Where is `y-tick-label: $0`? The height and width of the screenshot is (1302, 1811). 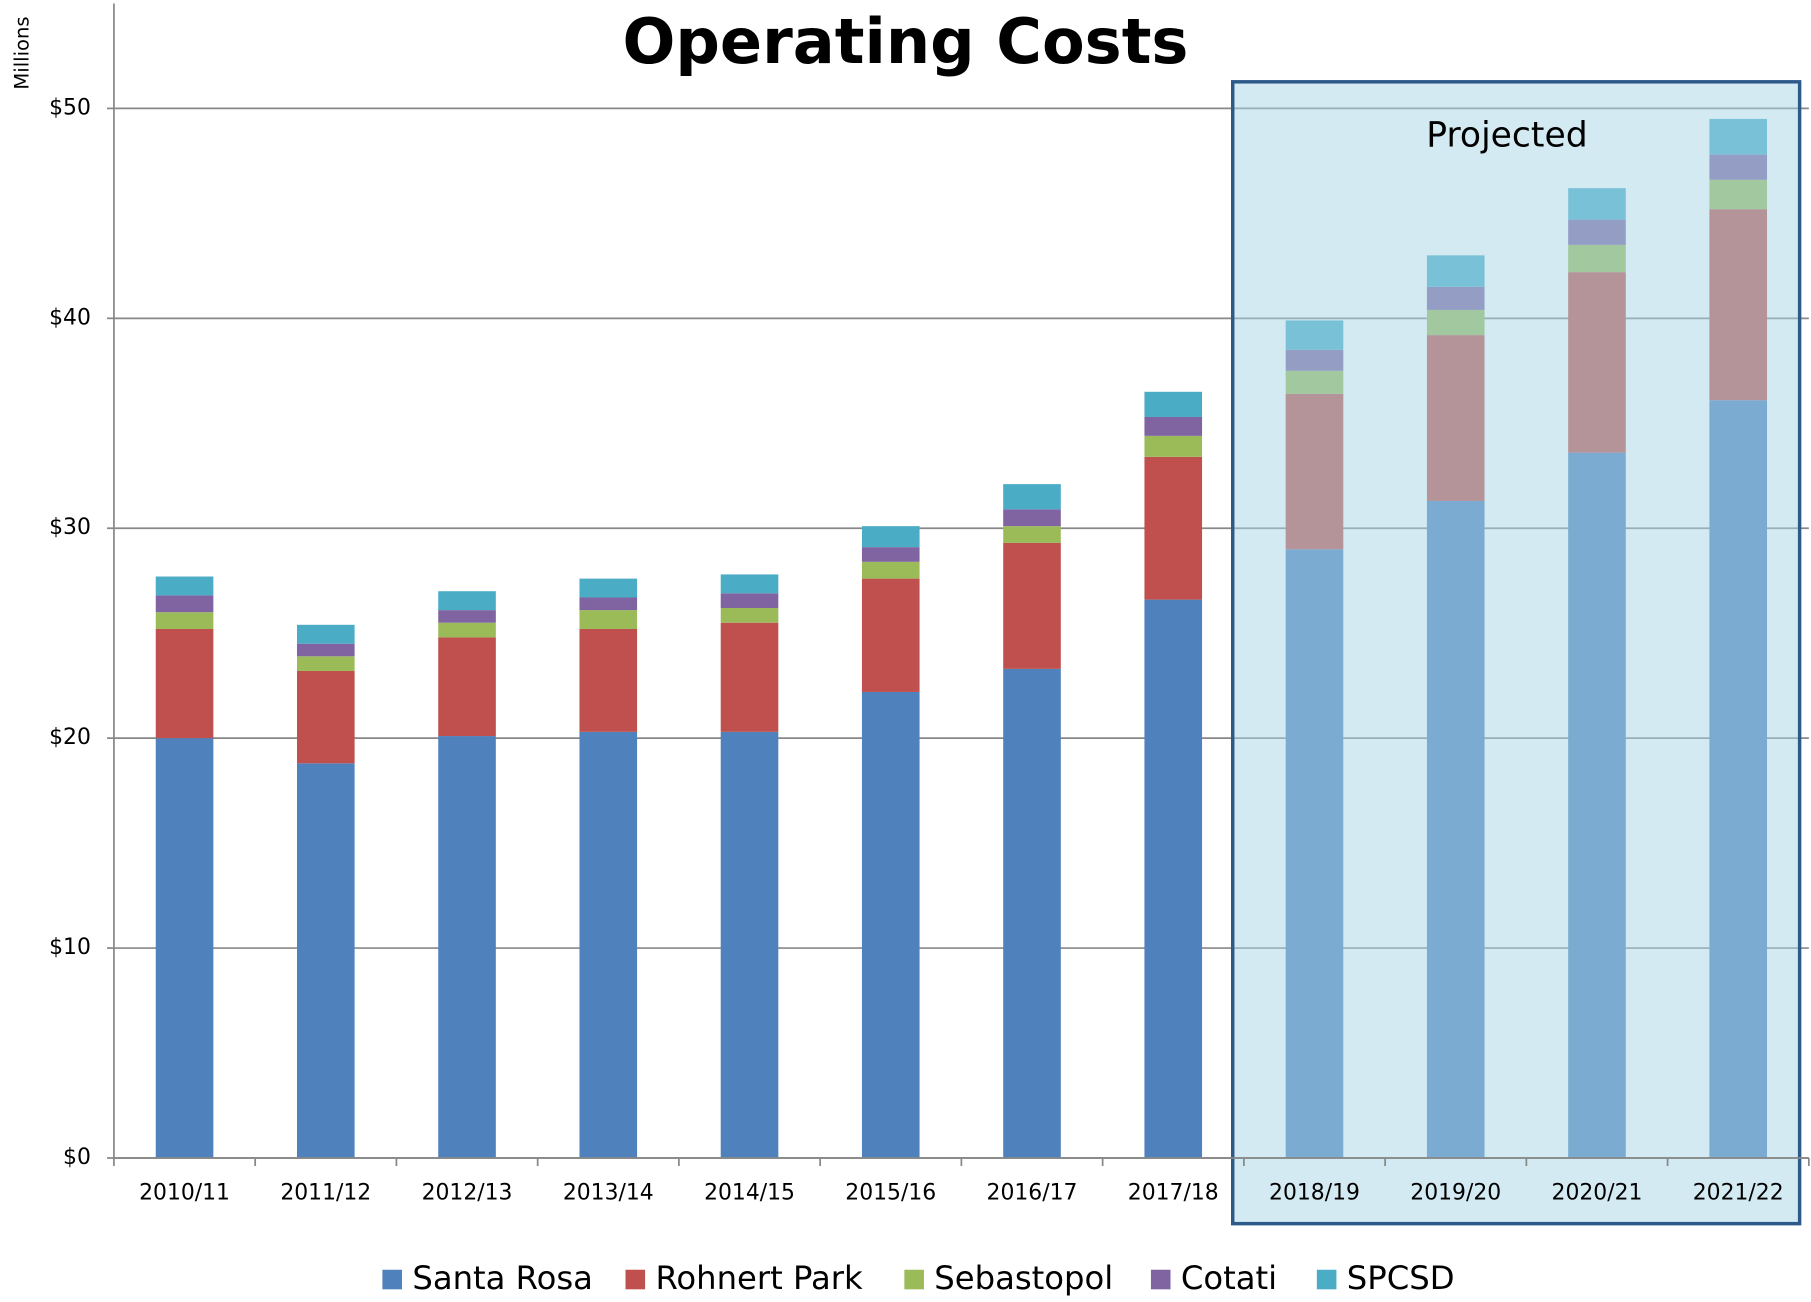 y-tick-label: $0 is located at coordinates (77, 1157).